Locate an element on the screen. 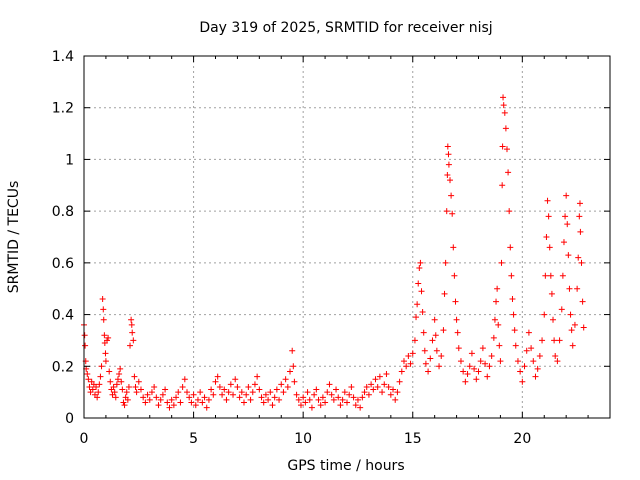  x-tick-label: 20 is located at coordinates (522, 439).